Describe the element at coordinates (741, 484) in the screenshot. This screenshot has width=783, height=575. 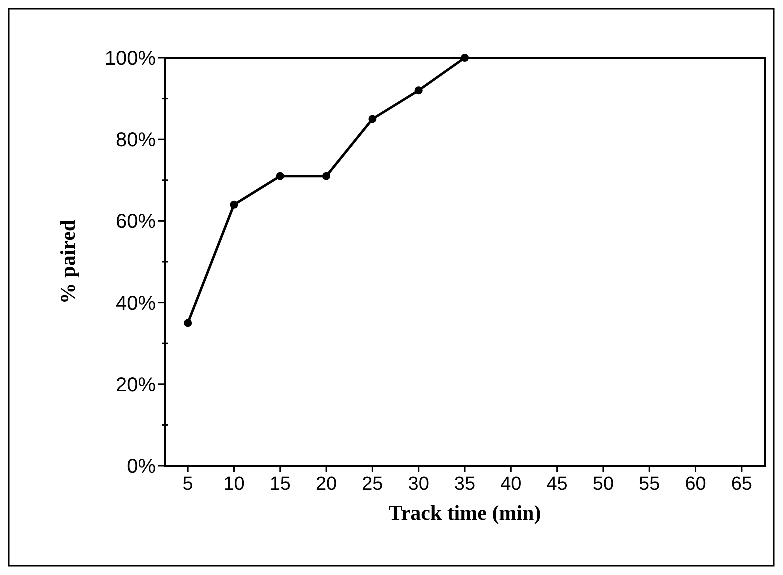
I see `x-tick-label: 65` at that location.